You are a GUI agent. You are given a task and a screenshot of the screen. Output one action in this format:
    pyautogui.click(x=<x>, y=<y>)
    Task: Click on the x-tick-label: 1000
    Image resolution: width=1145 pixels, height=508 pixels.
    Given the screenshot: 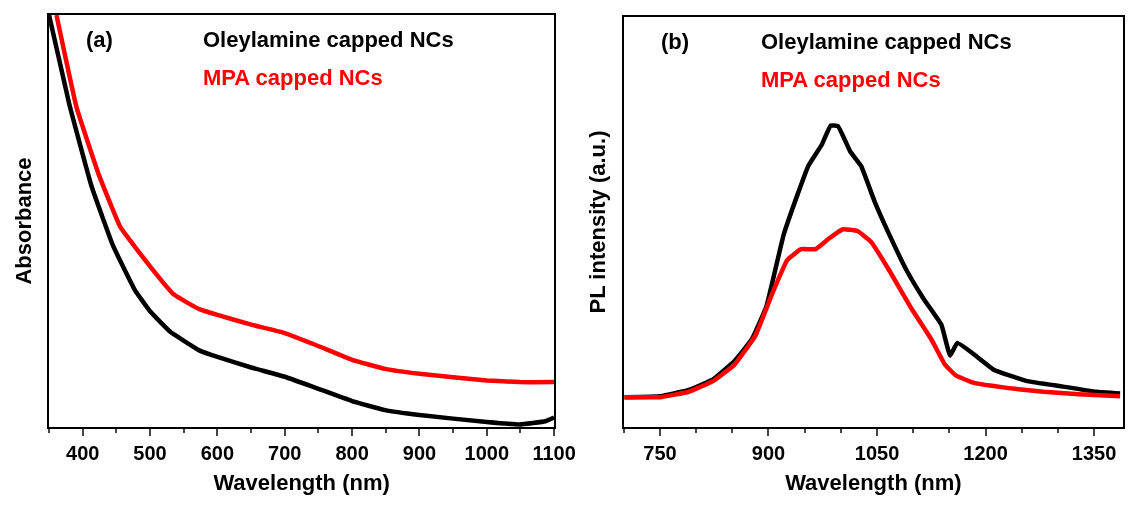 What is the action you would take?
    pyautogui.click(x=487, y=452)
    